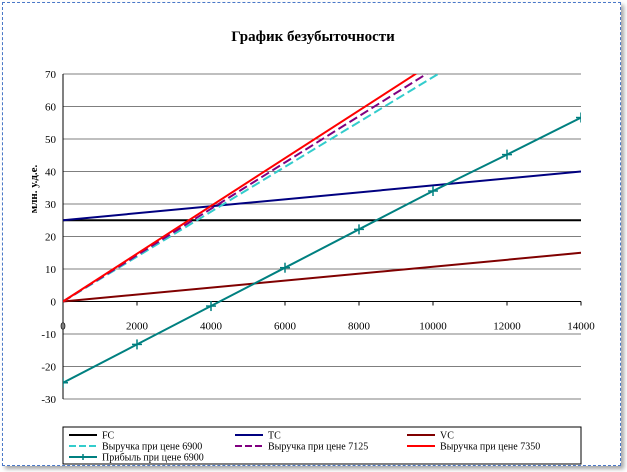  Describe the element at coordinates (108, 436) in the screenshot. I see `legend-label: FC` at that location.